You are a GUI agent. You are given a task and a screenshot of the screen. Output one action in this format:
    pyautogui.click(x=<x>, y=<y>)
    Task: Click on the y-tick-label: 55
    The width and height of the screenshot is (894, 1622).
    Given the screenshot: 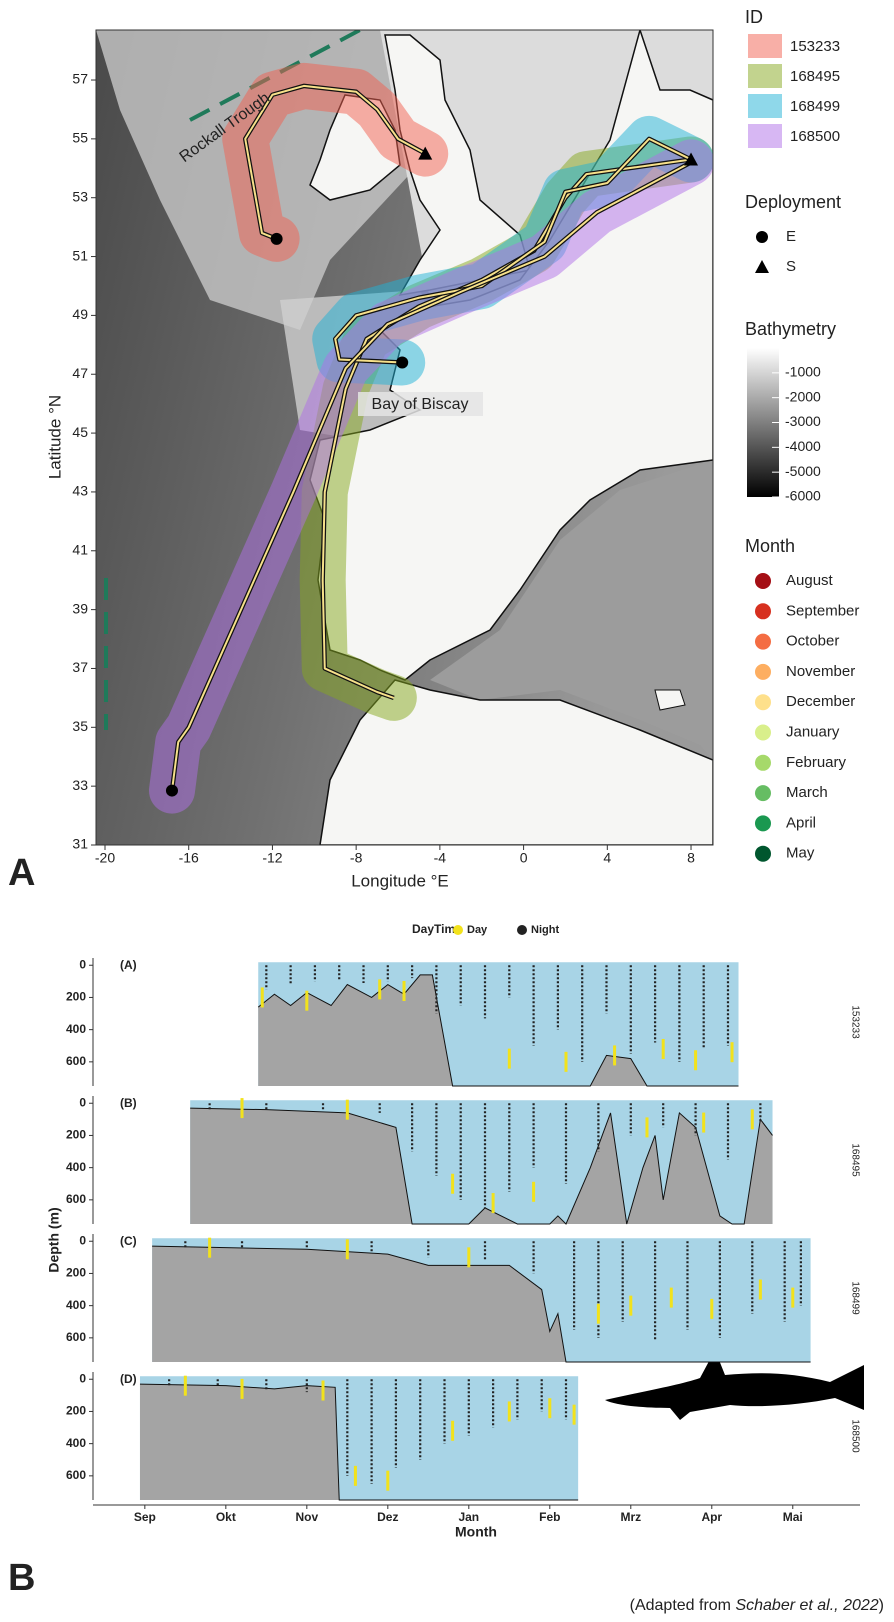 What is the action you would take?
    pyautogui.click(x=80, y=138)
    